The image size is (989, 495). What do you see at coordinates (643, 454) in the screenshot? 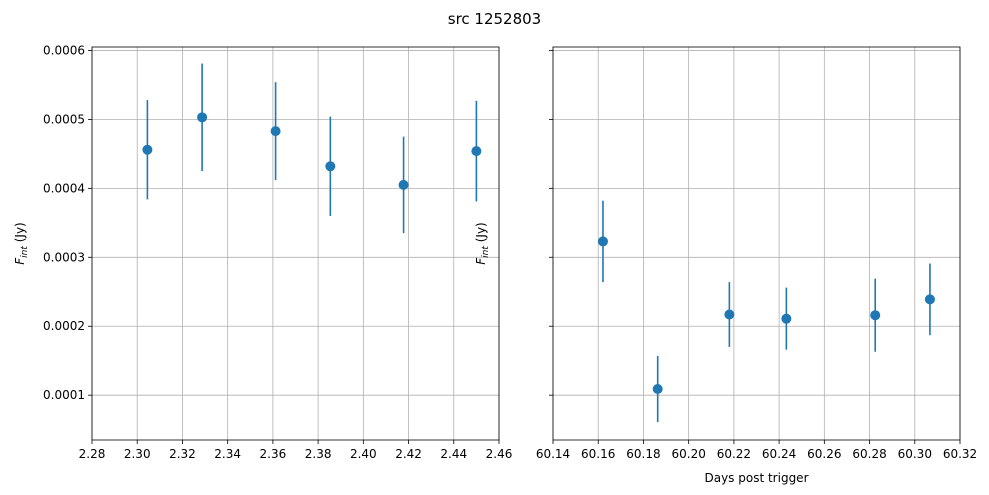
I see `x-tick-label: 60.18` at bounding box center [643, 454].